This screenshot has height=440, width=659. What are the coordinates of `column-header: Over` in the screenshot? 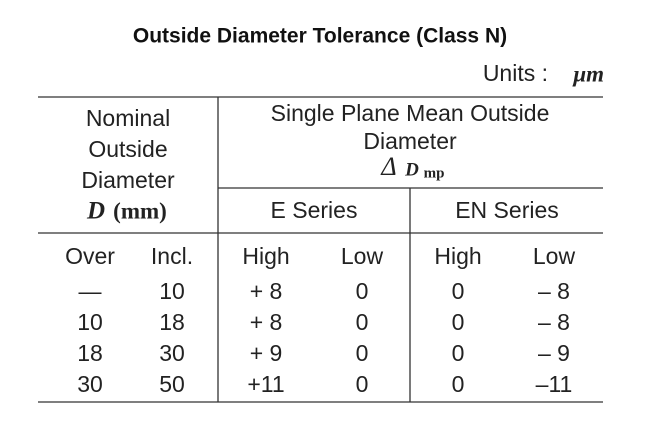 It's located at (90, 256).